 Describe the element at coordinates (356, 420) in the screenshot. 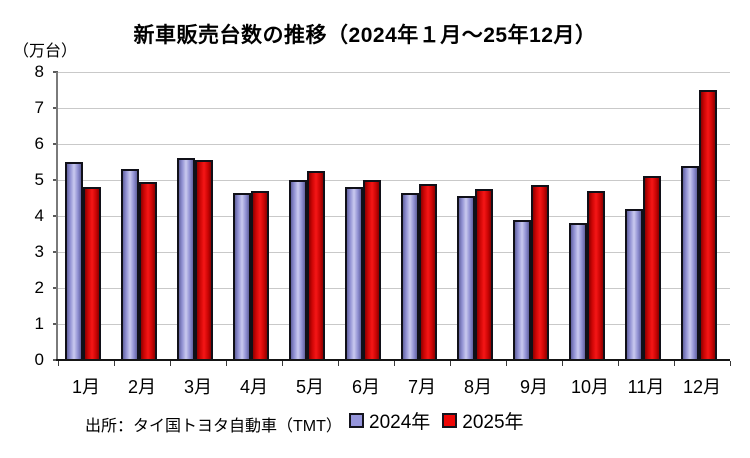

I see `legend-swatch-2024年` at that location.